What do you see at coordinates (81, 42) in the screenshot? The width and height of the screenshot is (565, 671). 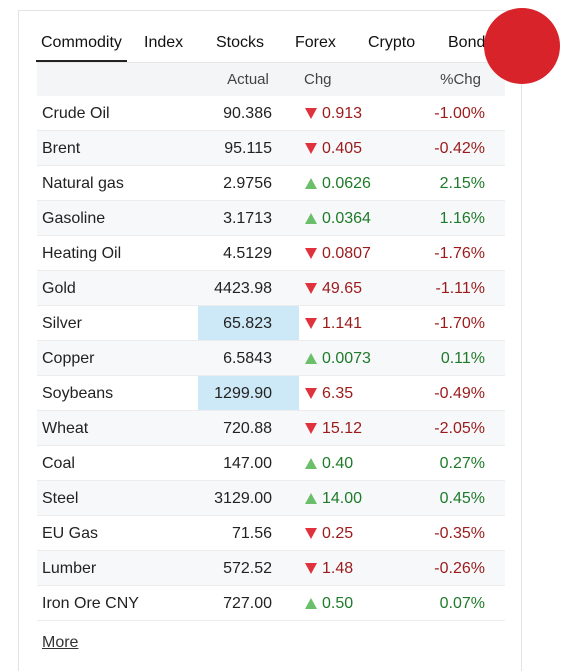 I see `tab: Commodity` at bounding box center [81, 42].